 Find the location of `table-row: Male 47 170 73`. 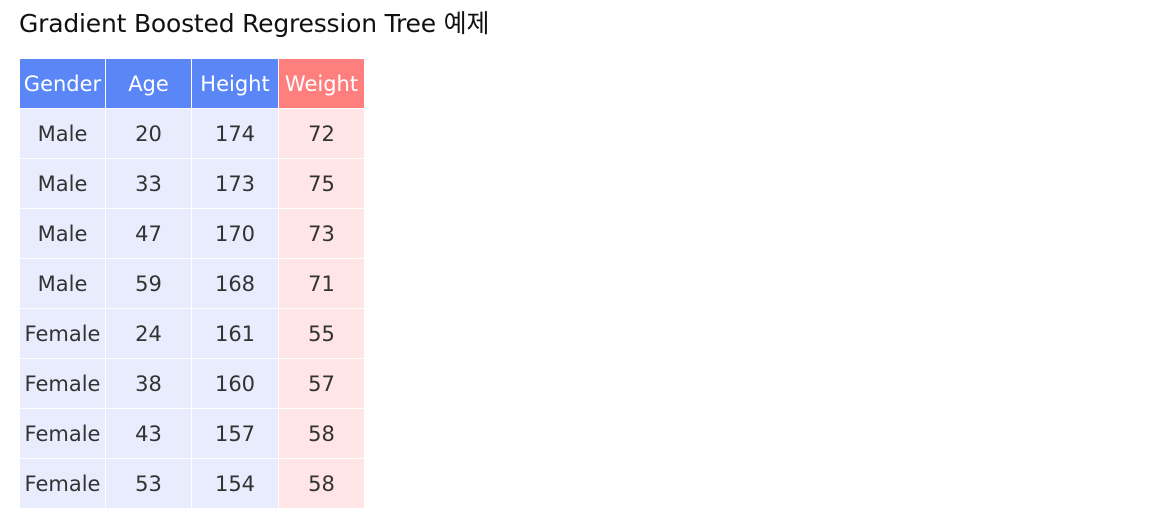

table-row: Male 47 170 73 is located at coordinates (192, 233).